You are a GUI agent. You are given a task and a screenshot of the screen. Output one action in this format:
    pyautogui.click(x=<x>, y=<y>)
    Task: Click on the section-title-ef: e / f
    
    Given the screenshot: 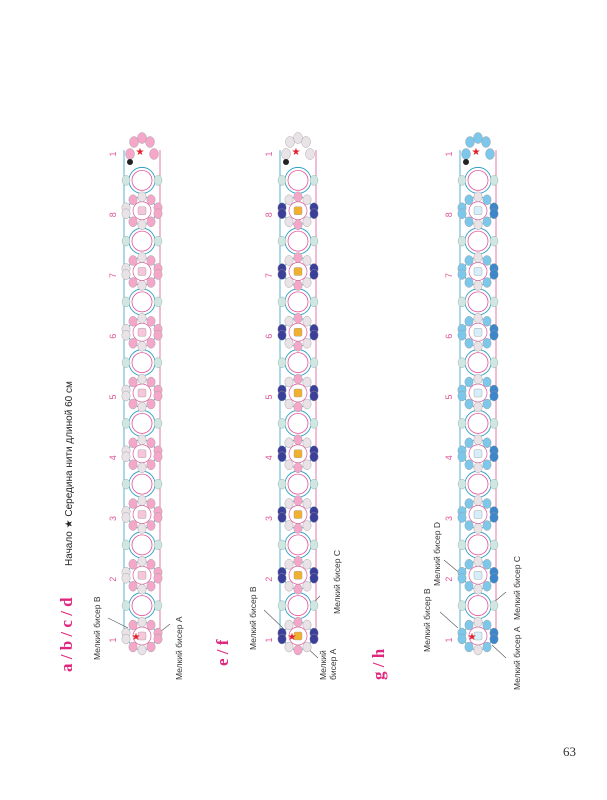 What is the action you would take?
    pyautogui.click(x=222, y=652)
    